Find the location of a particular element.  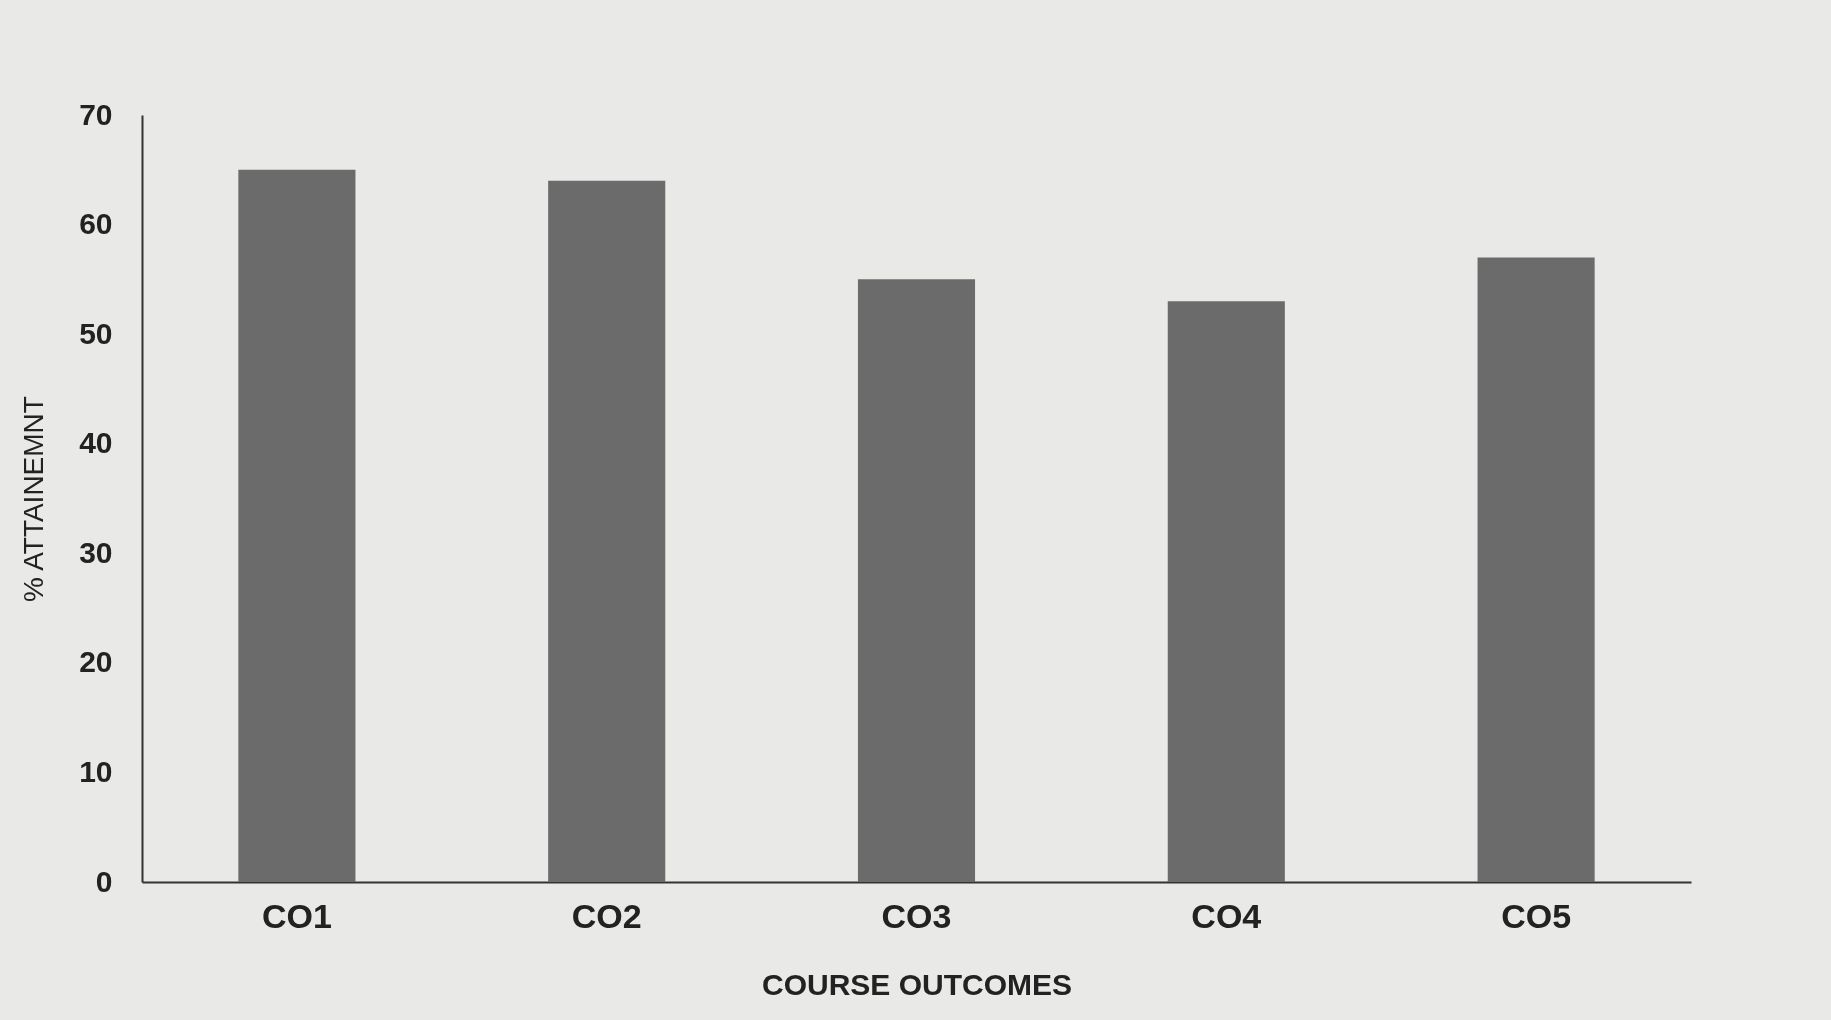

x-tick-label: CO5 is located at coordinates (1536, 915).